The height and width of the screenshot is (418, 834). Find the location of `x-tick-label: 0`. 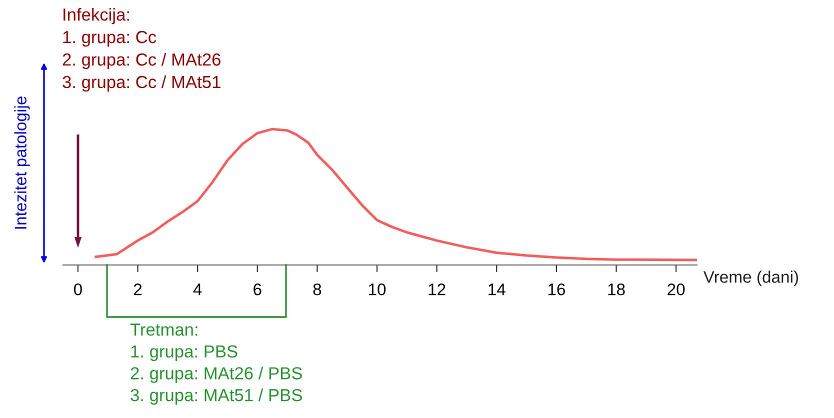

x-tick-label: 0 is located at coordinates (78, 289).